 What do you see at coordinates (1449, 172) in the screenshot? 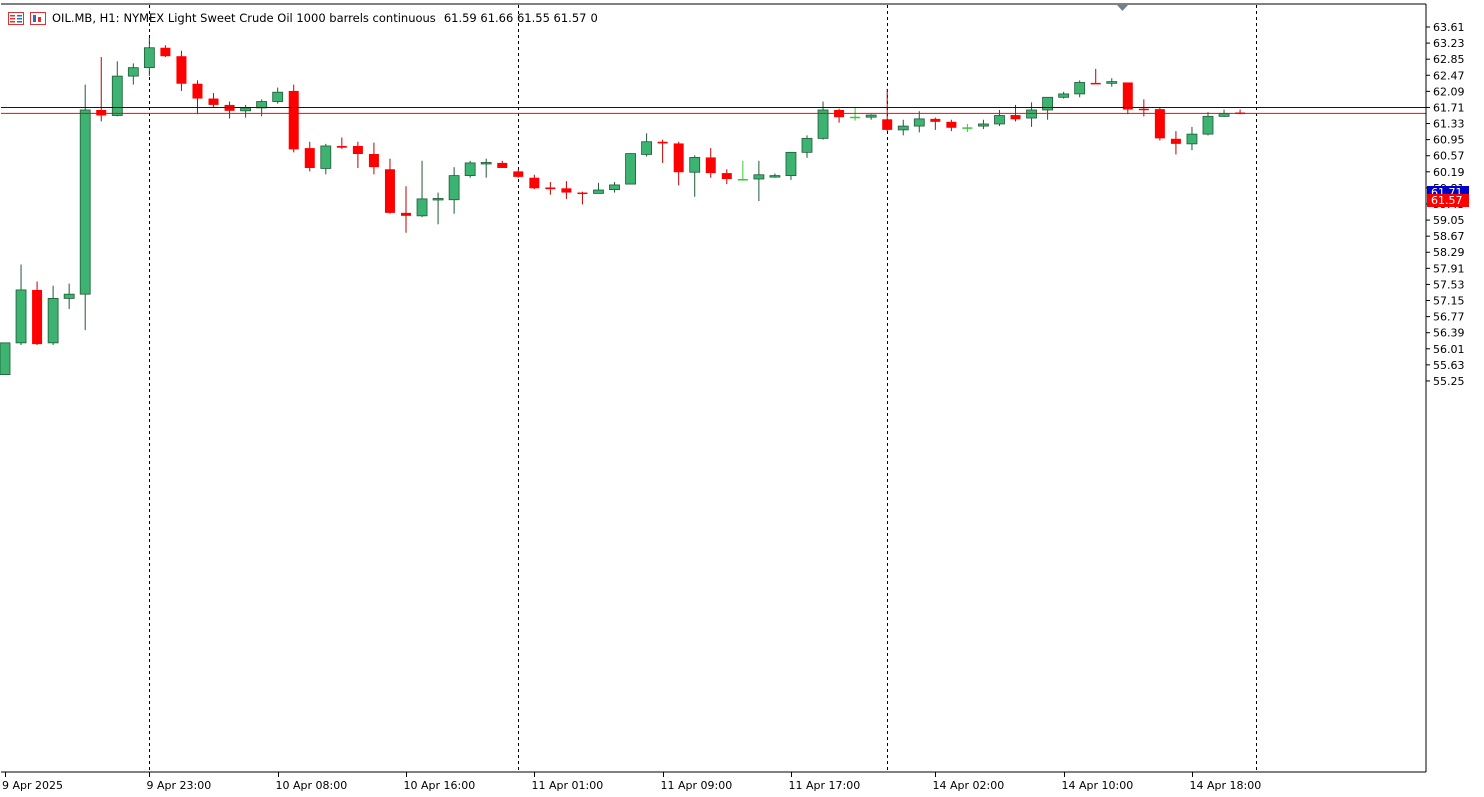
I see `price-tick-label: 60.19` at bounding box center [1449, 172].